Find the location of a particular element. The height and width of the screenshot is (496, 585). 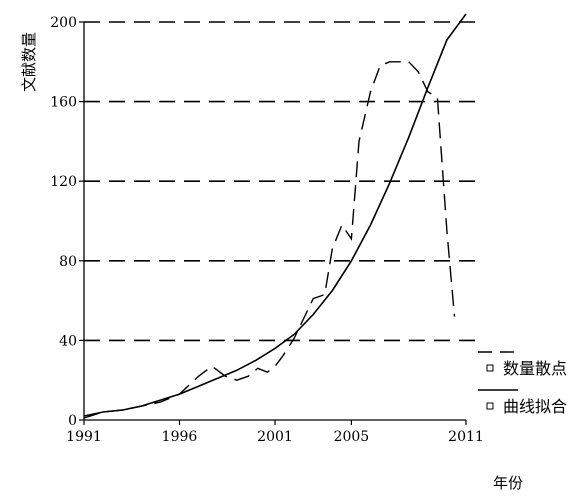

legend-marker-scatter is located at coordinates (490, 368).